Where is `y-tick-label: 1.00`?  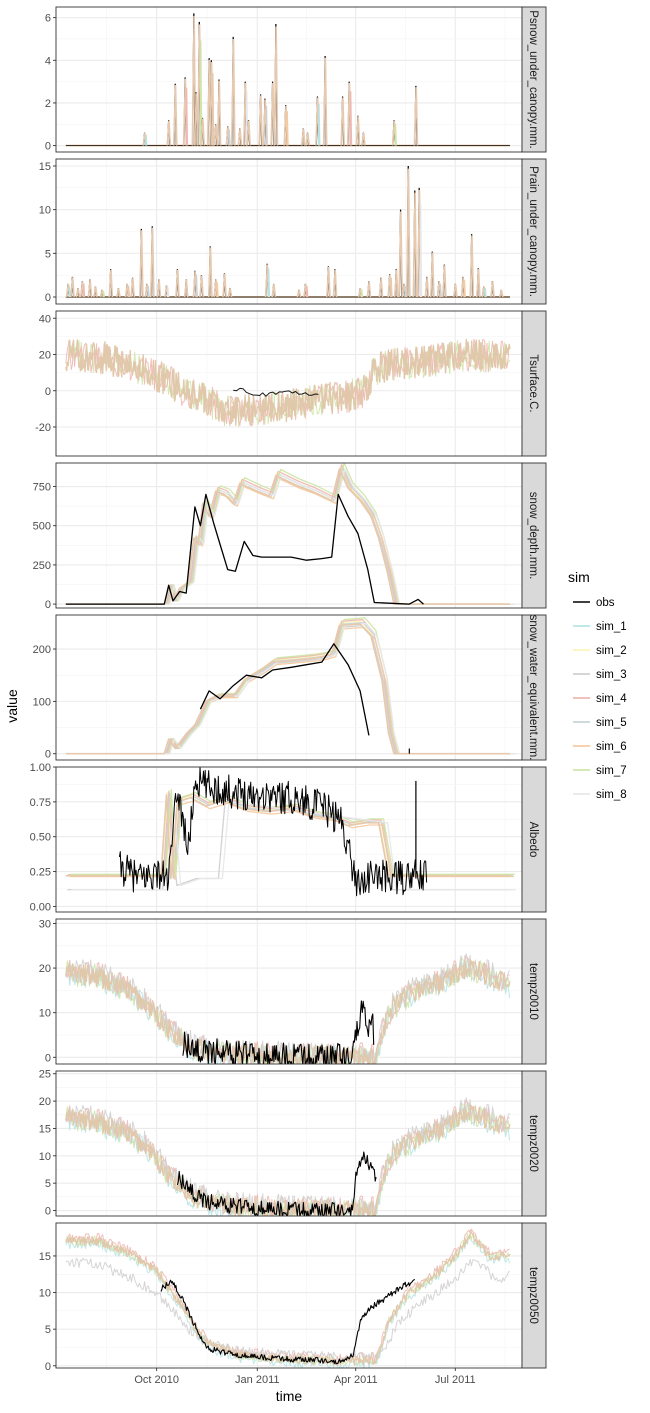
y-tick-label: 1.00 is located at coordinates (40, 768).